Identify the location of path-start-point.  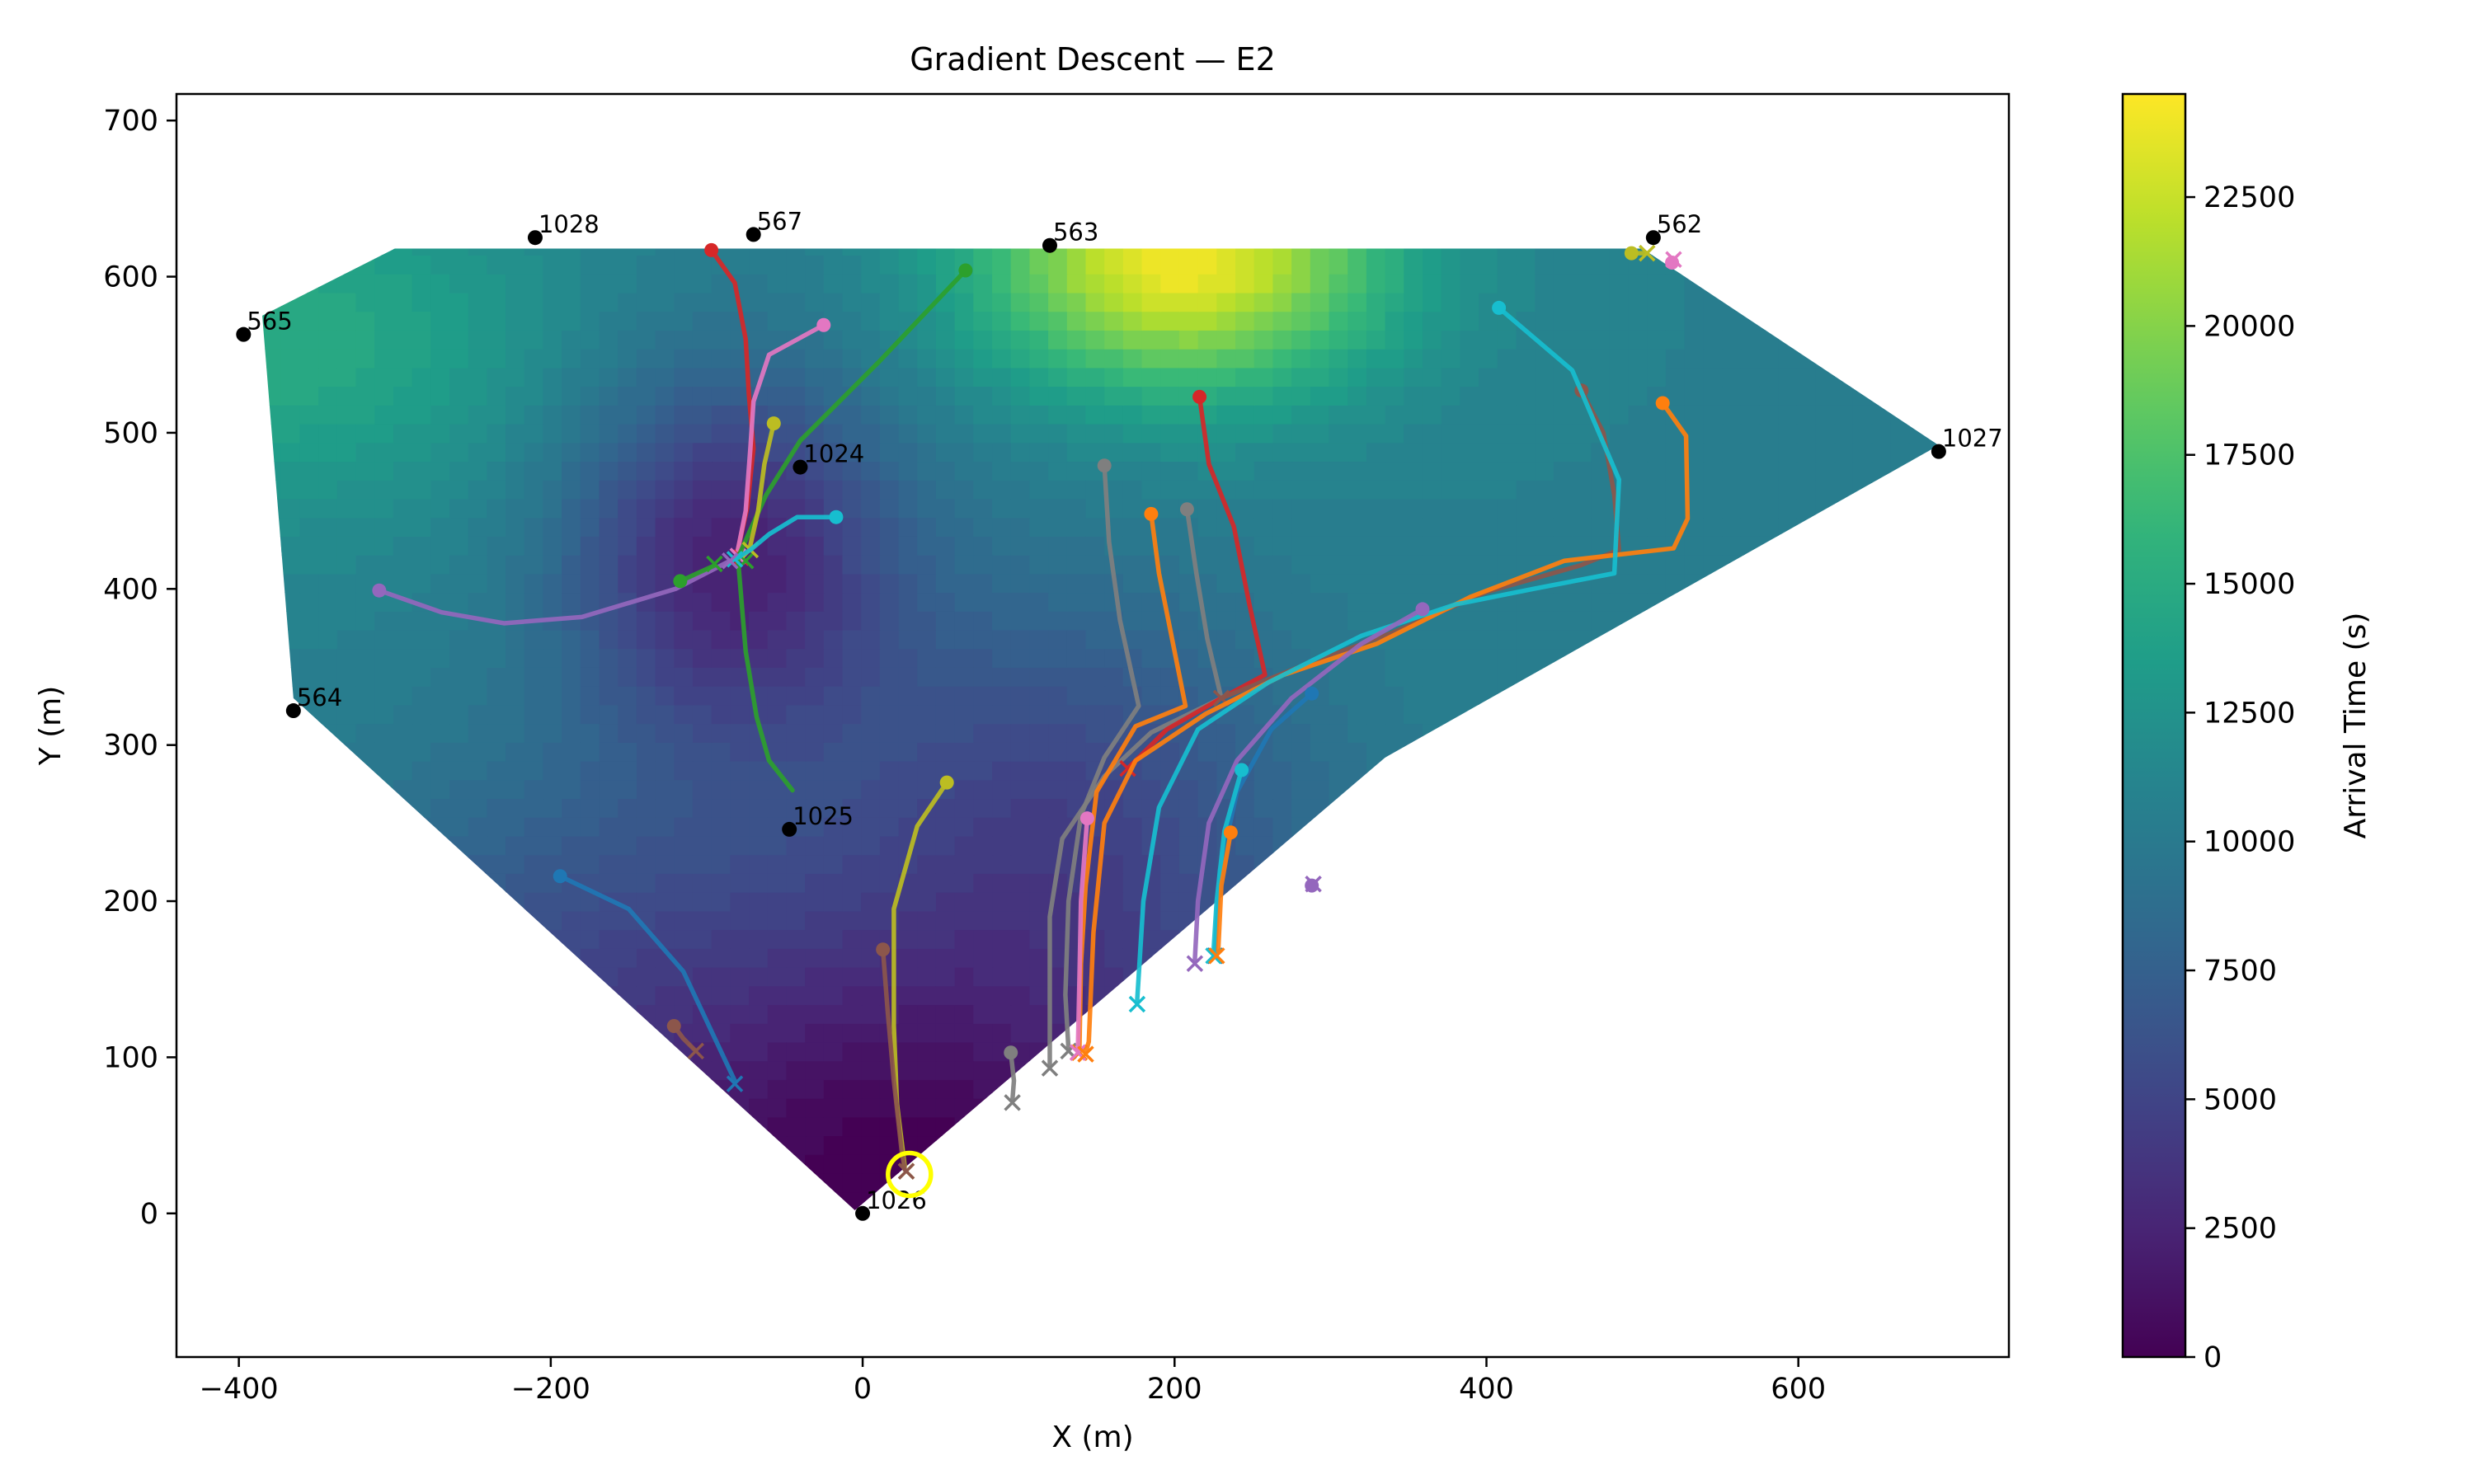
(1151, 513).